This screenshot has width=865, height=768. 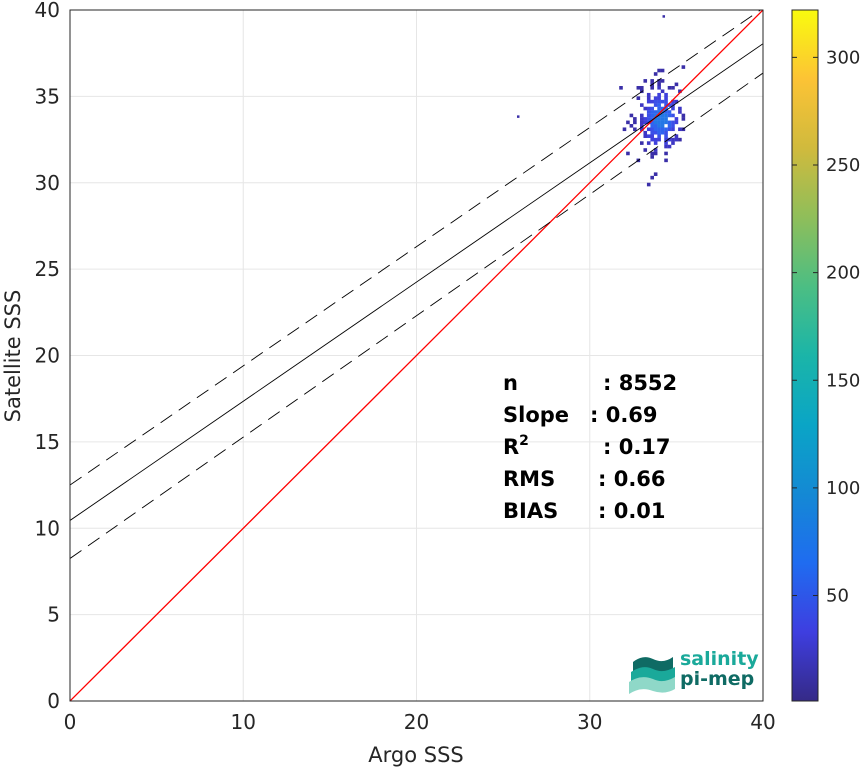 What do you see at coordinates (47, 442) in the screenshot?
I see `y-tick-label: 15` at bounding box center [47, 442].